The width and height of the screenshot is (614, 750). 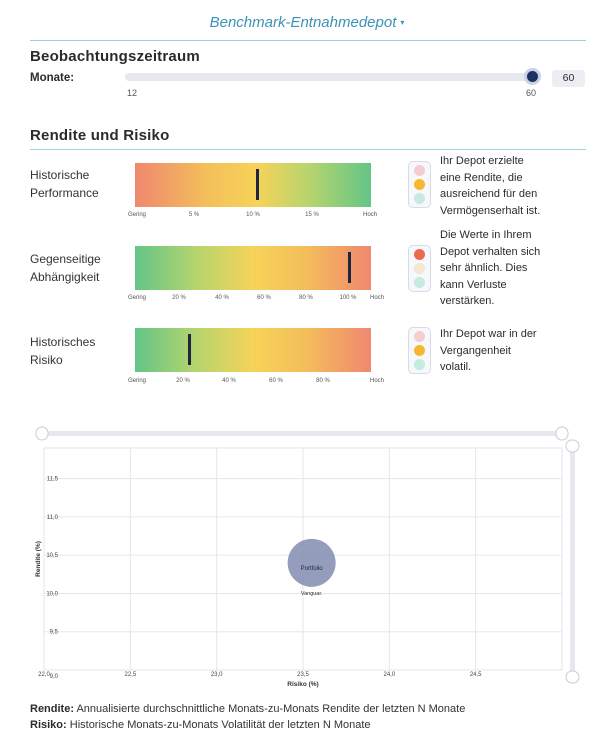 What do you see at coordinates (255, 300) in the screenshot?
I see `correlation-ticks: Gering 20 % 40 % 60 % 80 % 100 % Hoch` at bounding box center [255, 300].